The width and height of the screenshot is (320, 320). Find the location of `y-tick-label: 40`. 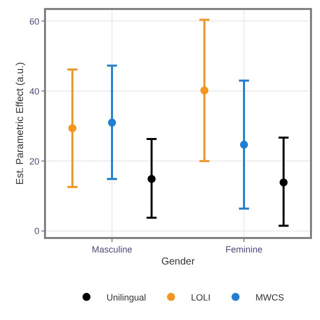

y-tick-label: 40 is located at coordinates (34, 91).